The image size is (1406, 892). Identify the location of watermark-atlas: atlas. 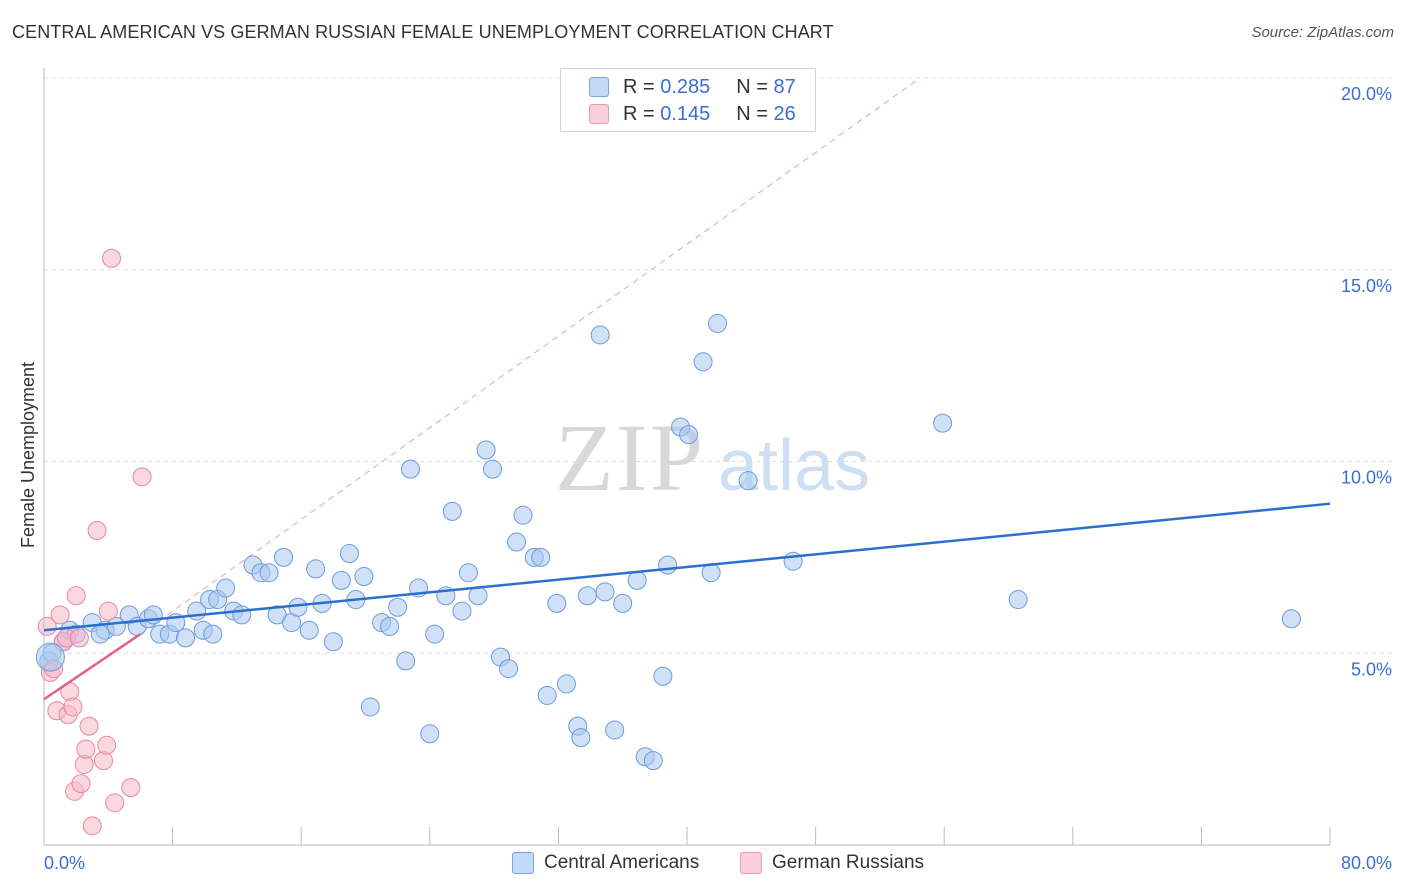
(794, 466).